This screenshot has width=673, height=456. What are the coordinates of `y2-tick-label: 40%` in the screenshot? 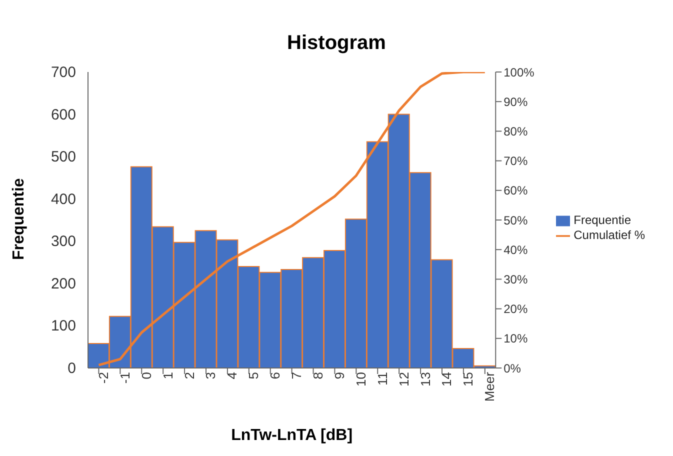 It's located at (516, 249).